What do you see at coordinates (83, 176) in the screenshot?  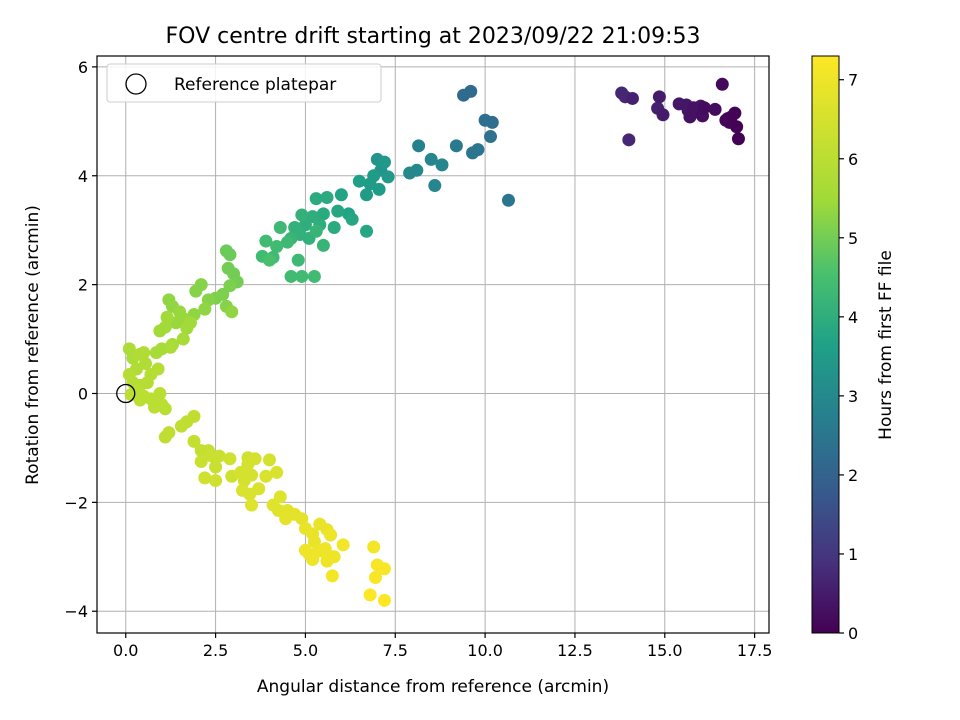 I see `y-tick-label: 4` at bounding box center [83, 176].